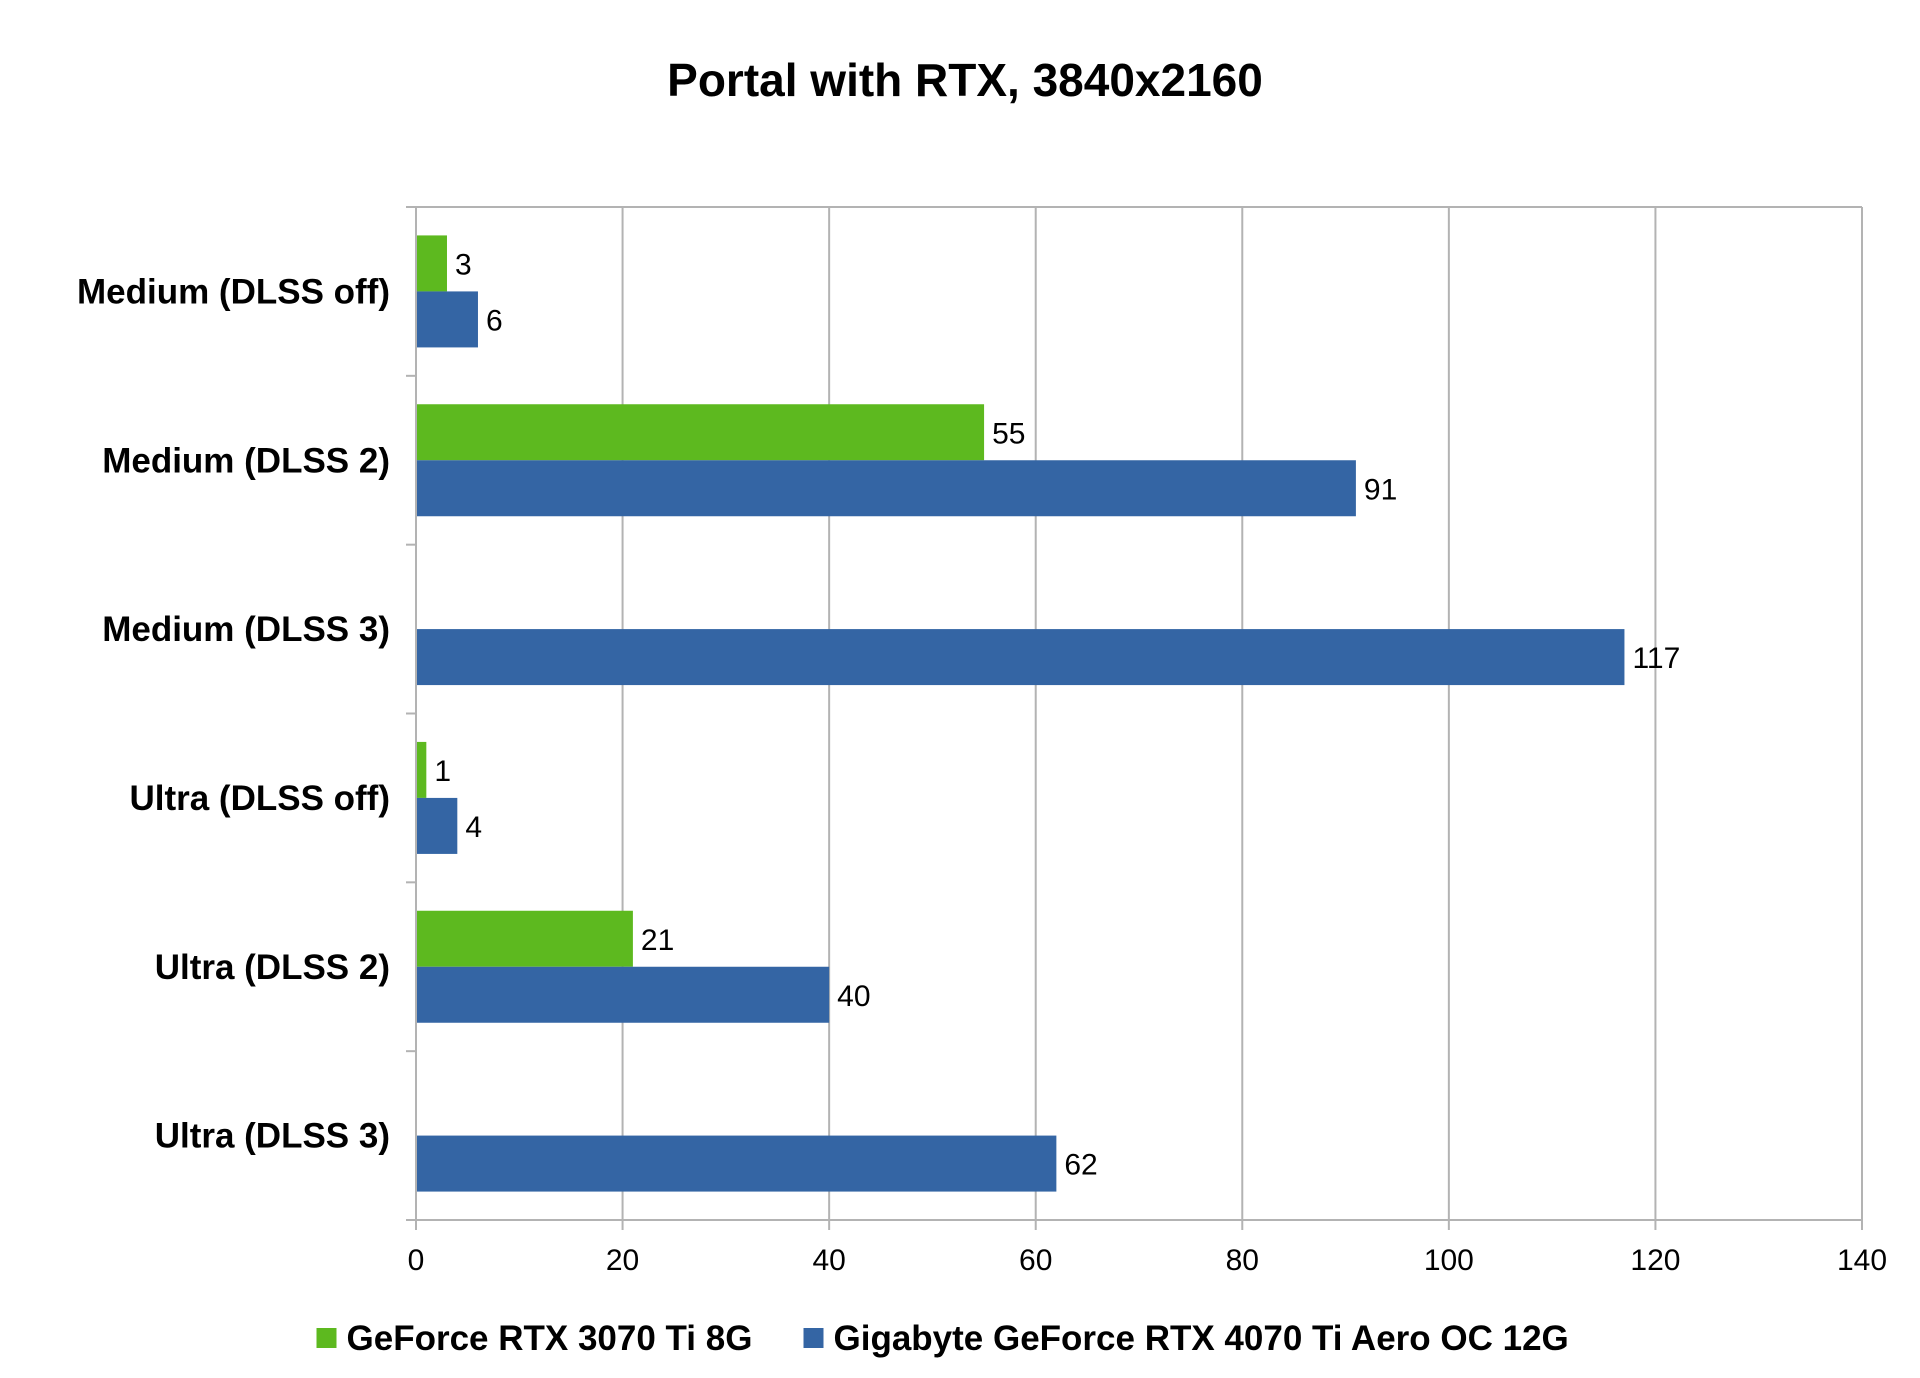 The height and width of the screenshot is (1378, 1920). What do you see at coordinates (246, 629) in the screenshot?
I see `category-label: Medium (DLSS 3)` at bounding box center [246, 629].